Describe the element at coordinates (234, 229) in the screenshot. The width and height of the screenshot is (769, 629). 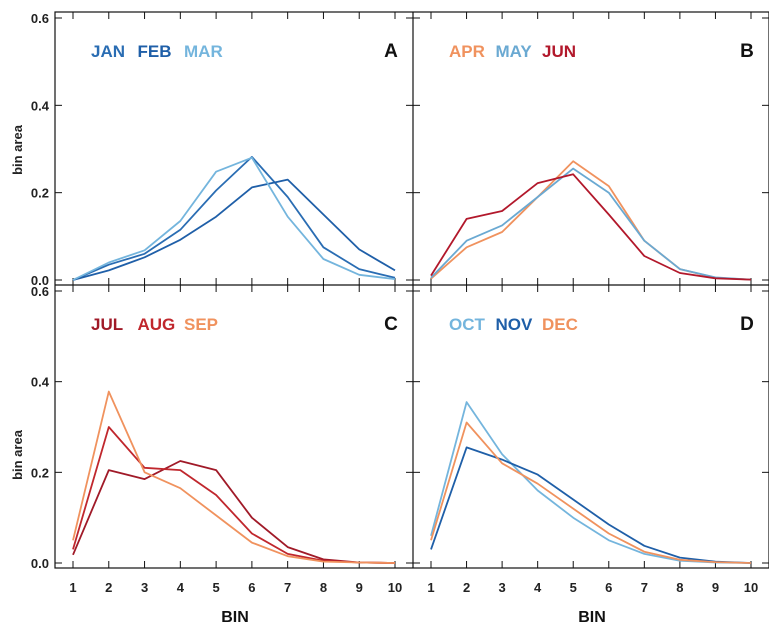
I see `series-line-feb` at that location.